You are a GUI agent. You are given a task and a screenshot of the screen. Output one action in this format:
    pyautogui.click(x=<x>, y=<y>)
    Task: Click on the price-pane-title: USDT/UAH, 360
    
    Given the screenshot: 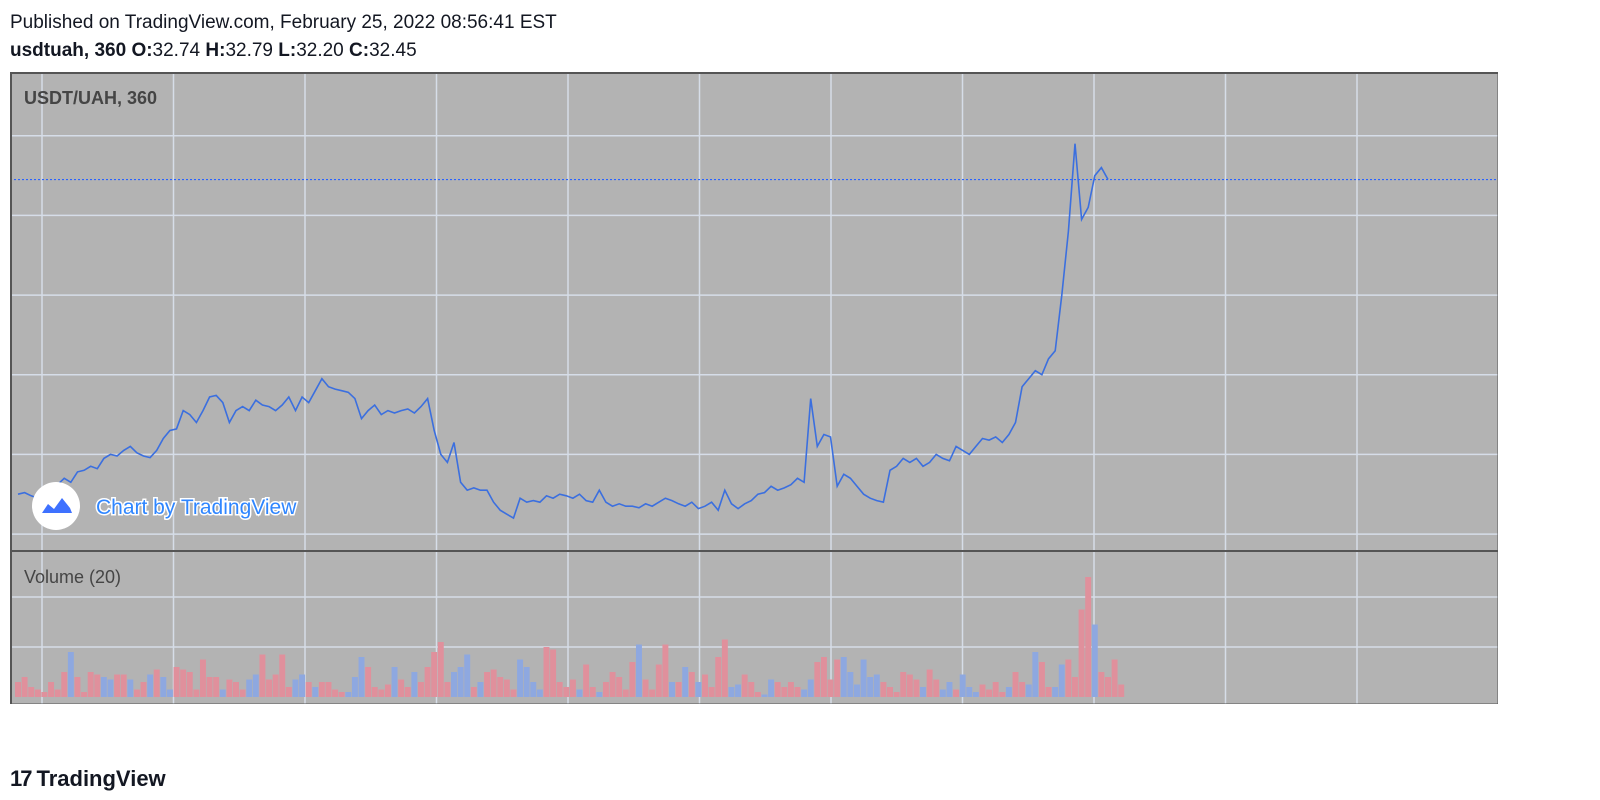 What is the action you would take?
    pyautogui.click(x=90, y=98)
    